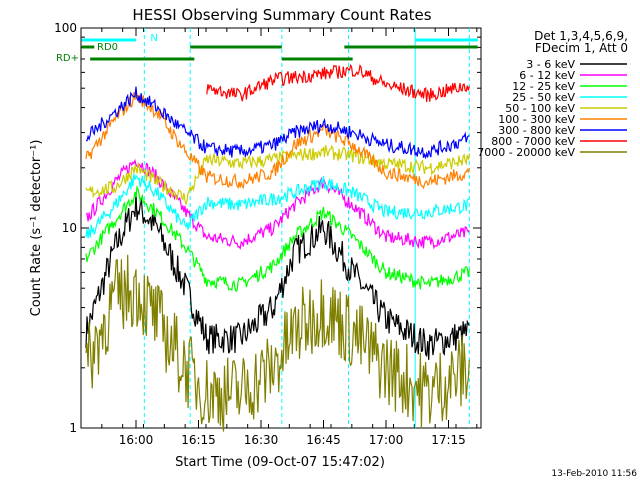 The width and height of the screenshot is (640, 480). I want to click on x-tick-label-1600: 16:00, so click(136, 440).